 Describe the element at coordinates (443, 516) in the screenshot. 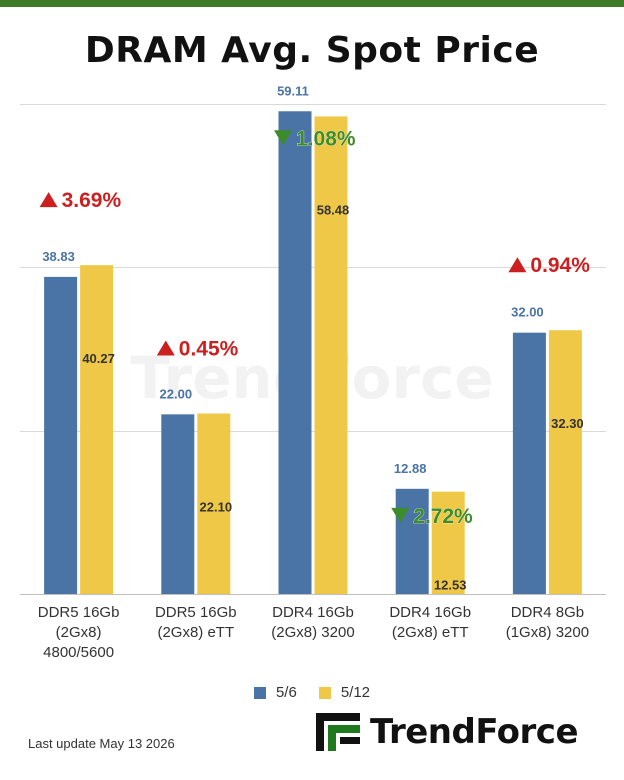

I see `change-percent-label: 2.72%` at that location.